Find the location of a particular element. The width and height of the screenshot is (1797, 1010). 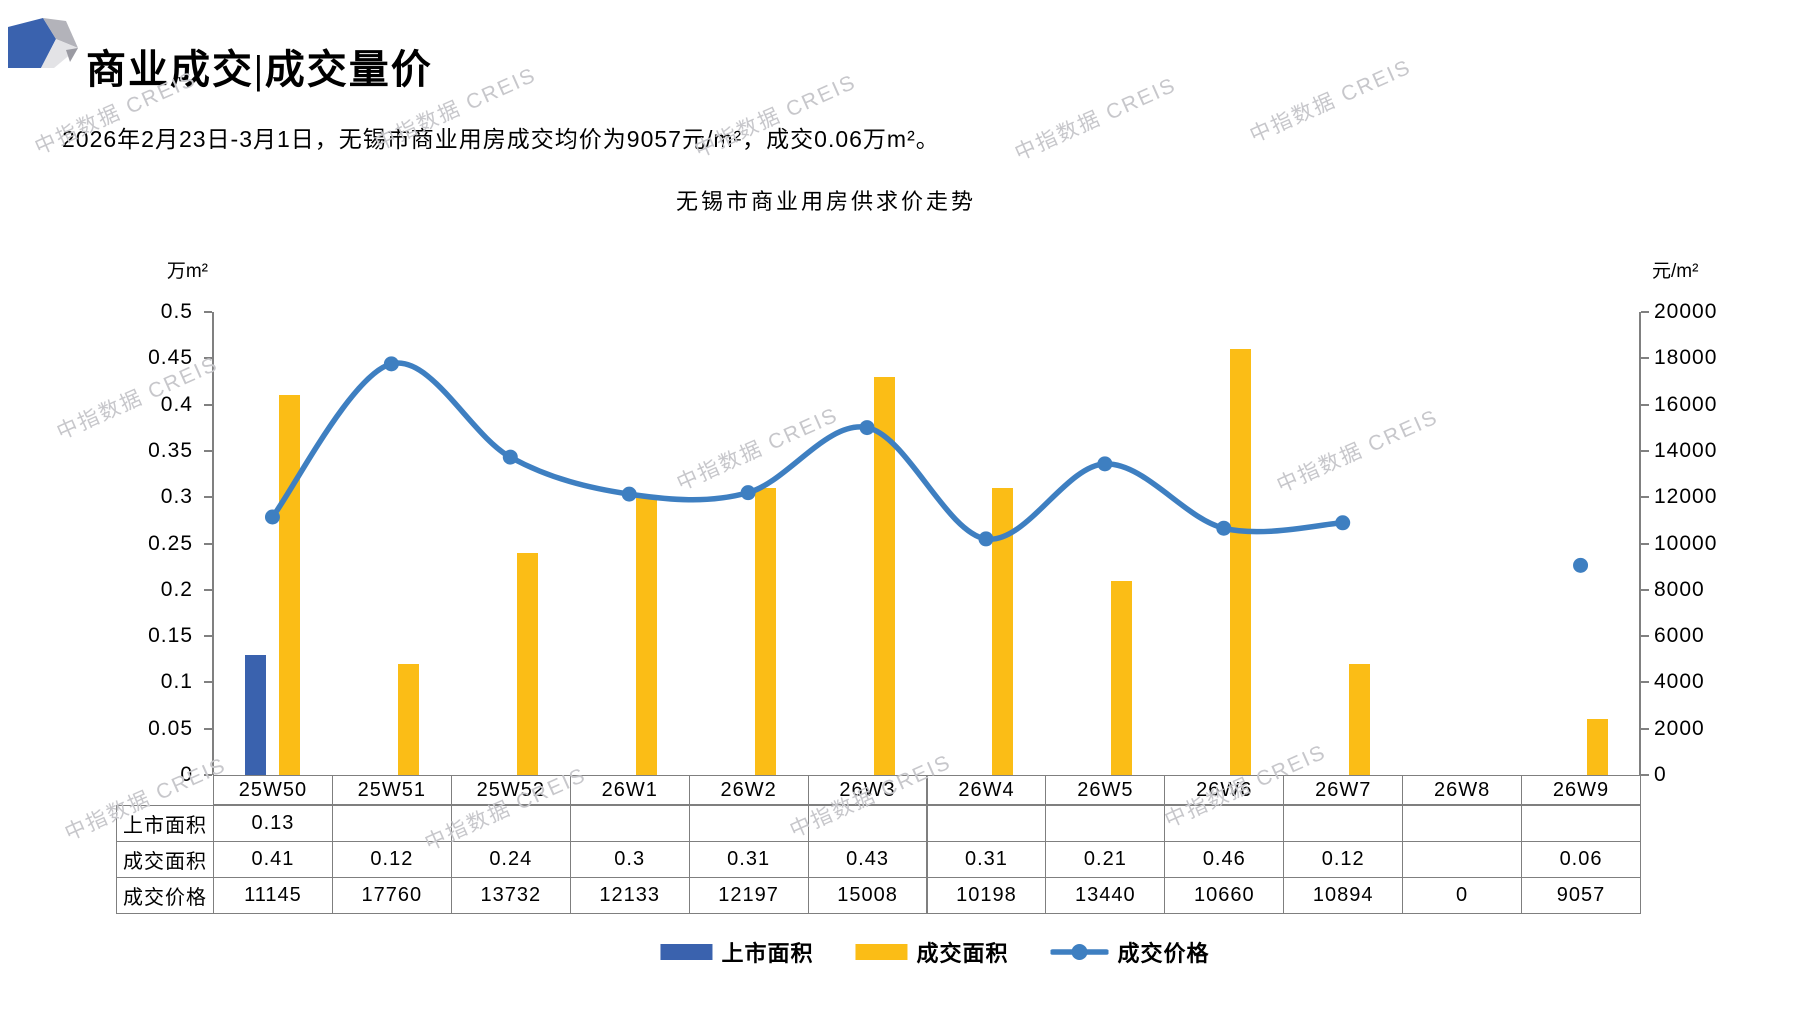

right-axis-tick-label: 16000 is located at coordinates (1686, 404).